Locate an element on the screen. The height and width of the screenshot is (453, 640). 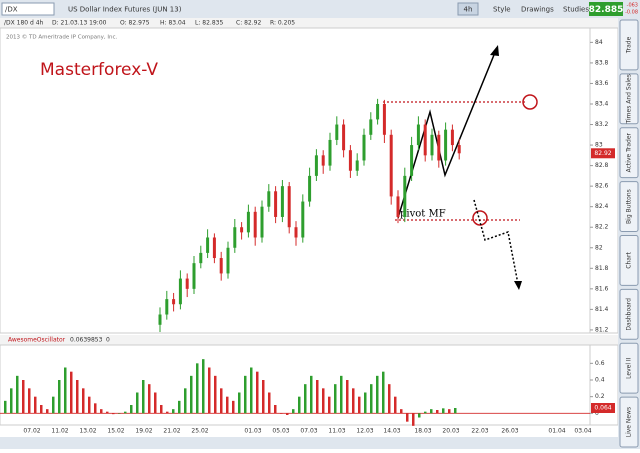
side-tab-label: Trade is located at coordinates (629, 45).